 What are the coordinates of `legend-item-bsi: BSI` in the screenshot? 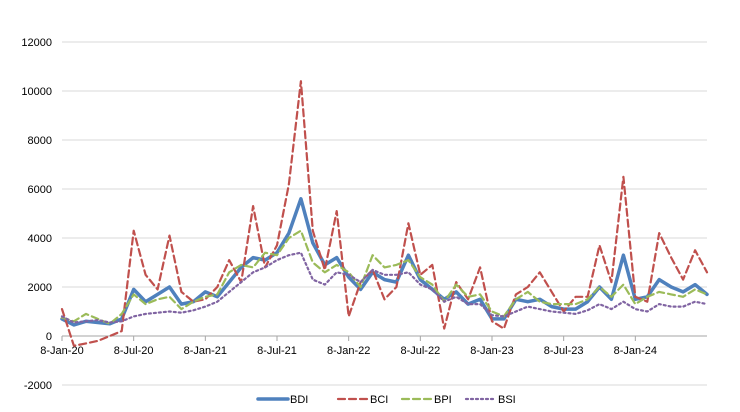 It's located at (490, 400).